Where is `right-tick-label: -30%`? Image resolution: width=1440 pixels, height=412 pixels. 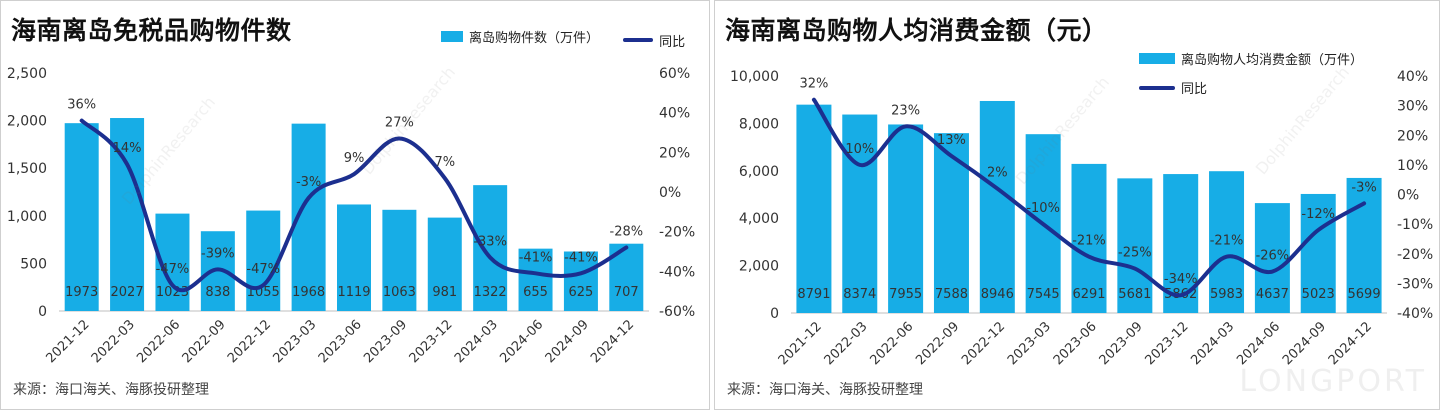 right-tick-label: -30% is located at coordinates (1415, 284).